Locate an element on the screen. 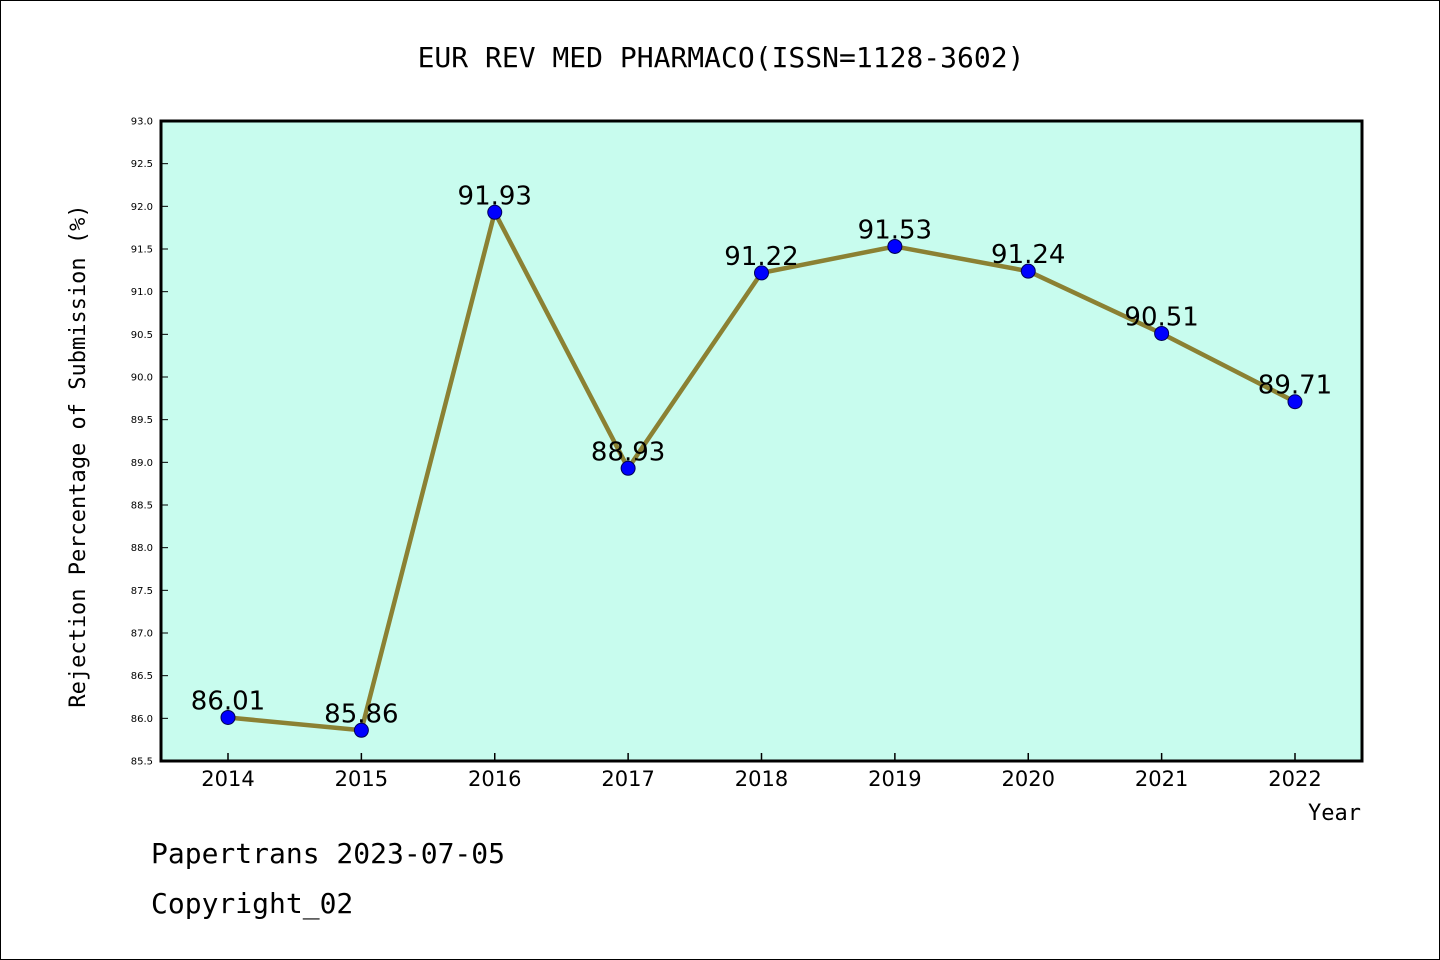 The image size is (1440, 960). footer-copyright-line: Copyright_02 is located at coordinates (252, 903).